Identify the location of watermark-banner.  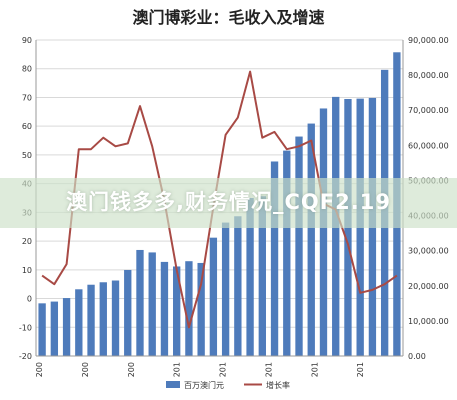
(228, 203).